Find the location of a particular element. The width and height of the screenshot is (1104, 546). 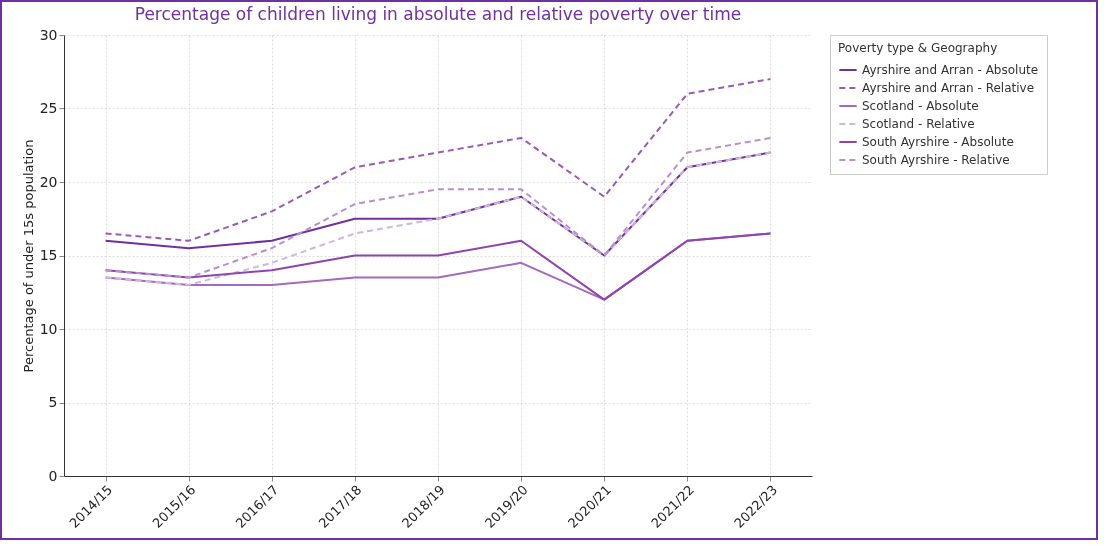

legend-label: South Ayrshire - Relative is located at coordinates (936, 160).